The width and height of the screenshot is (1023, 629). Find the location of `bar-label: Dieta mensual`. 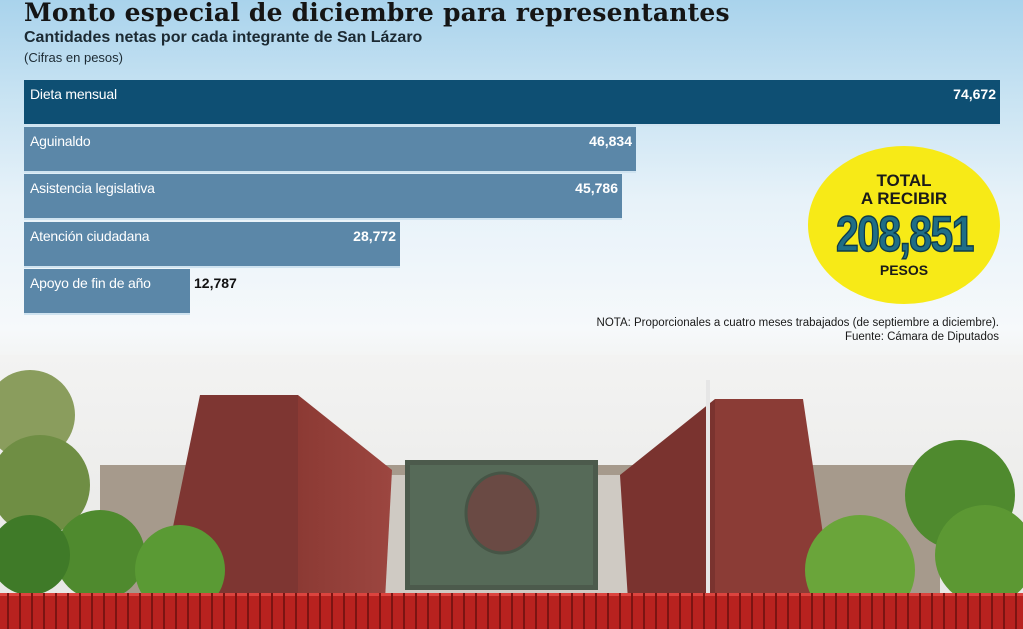

bar-label: Dieta mensual is located at coordinates (73, 94).